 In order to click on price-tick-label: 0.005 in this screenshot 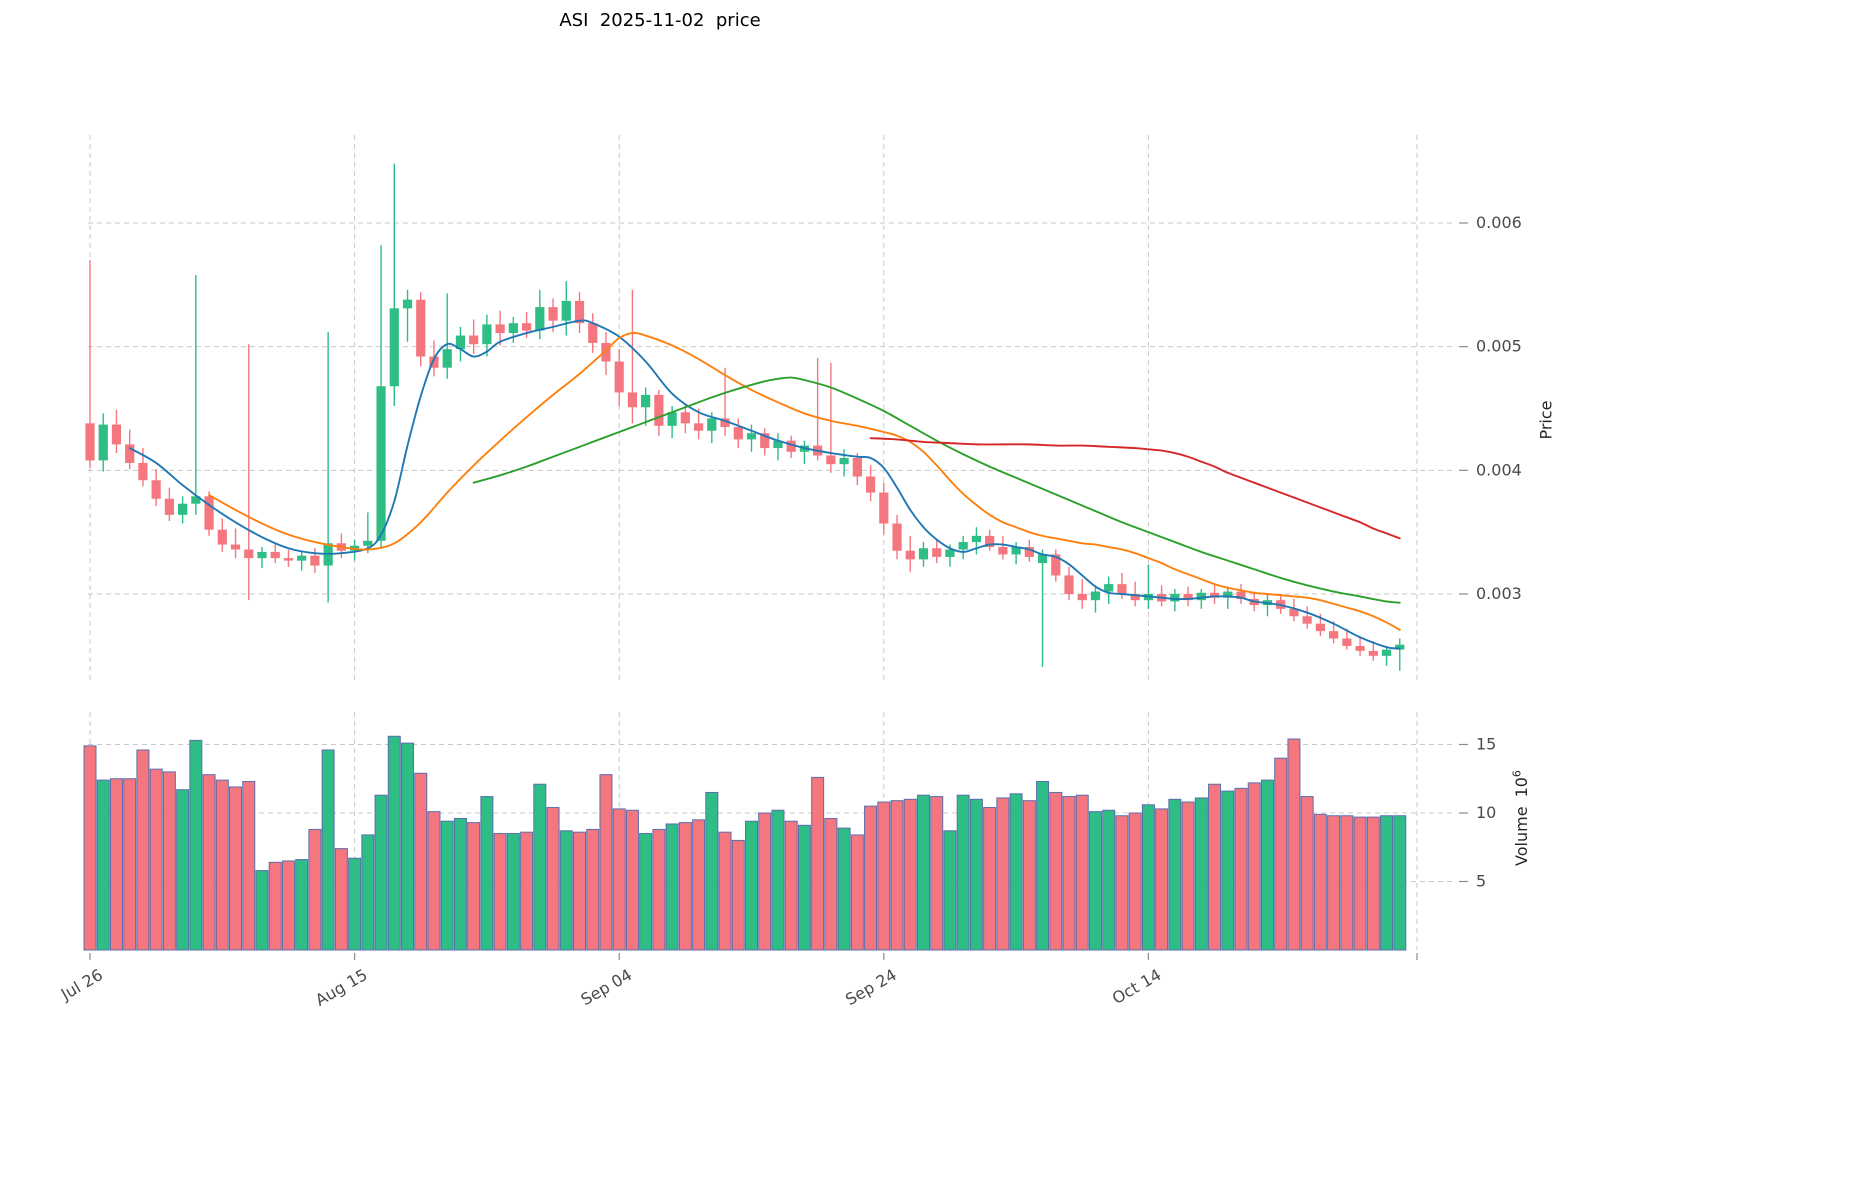, I will do `click(1499, 346)`.